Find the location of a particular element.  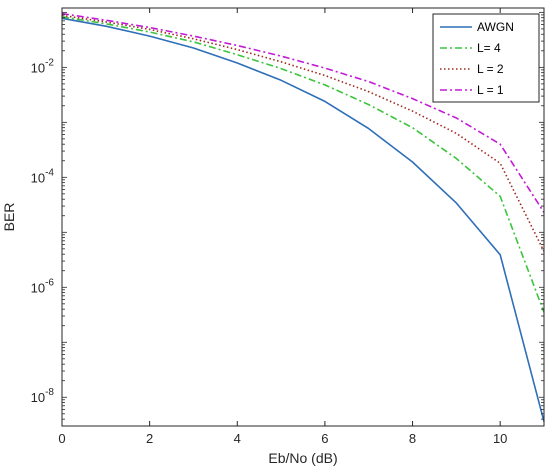

x-tick-label-3: 6 is located at coordinates (324, 438).